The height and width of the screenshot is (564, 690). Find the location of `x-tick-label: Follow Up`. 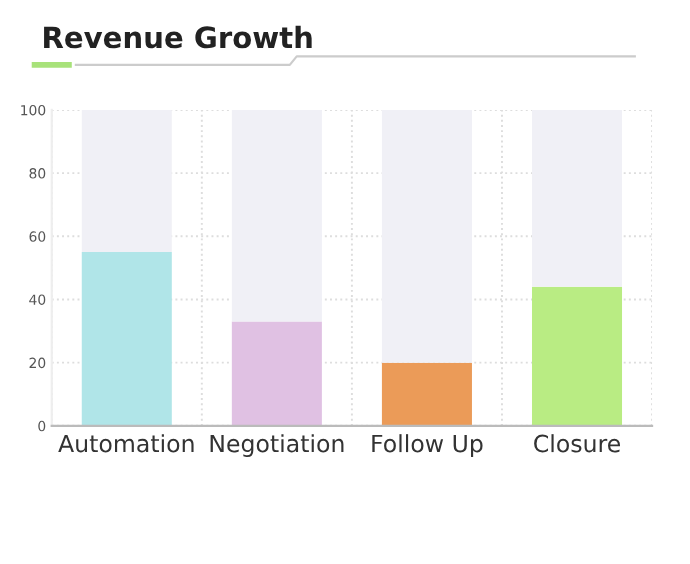

x-tick-label: Follow Up is located at coordinates (427, 445).